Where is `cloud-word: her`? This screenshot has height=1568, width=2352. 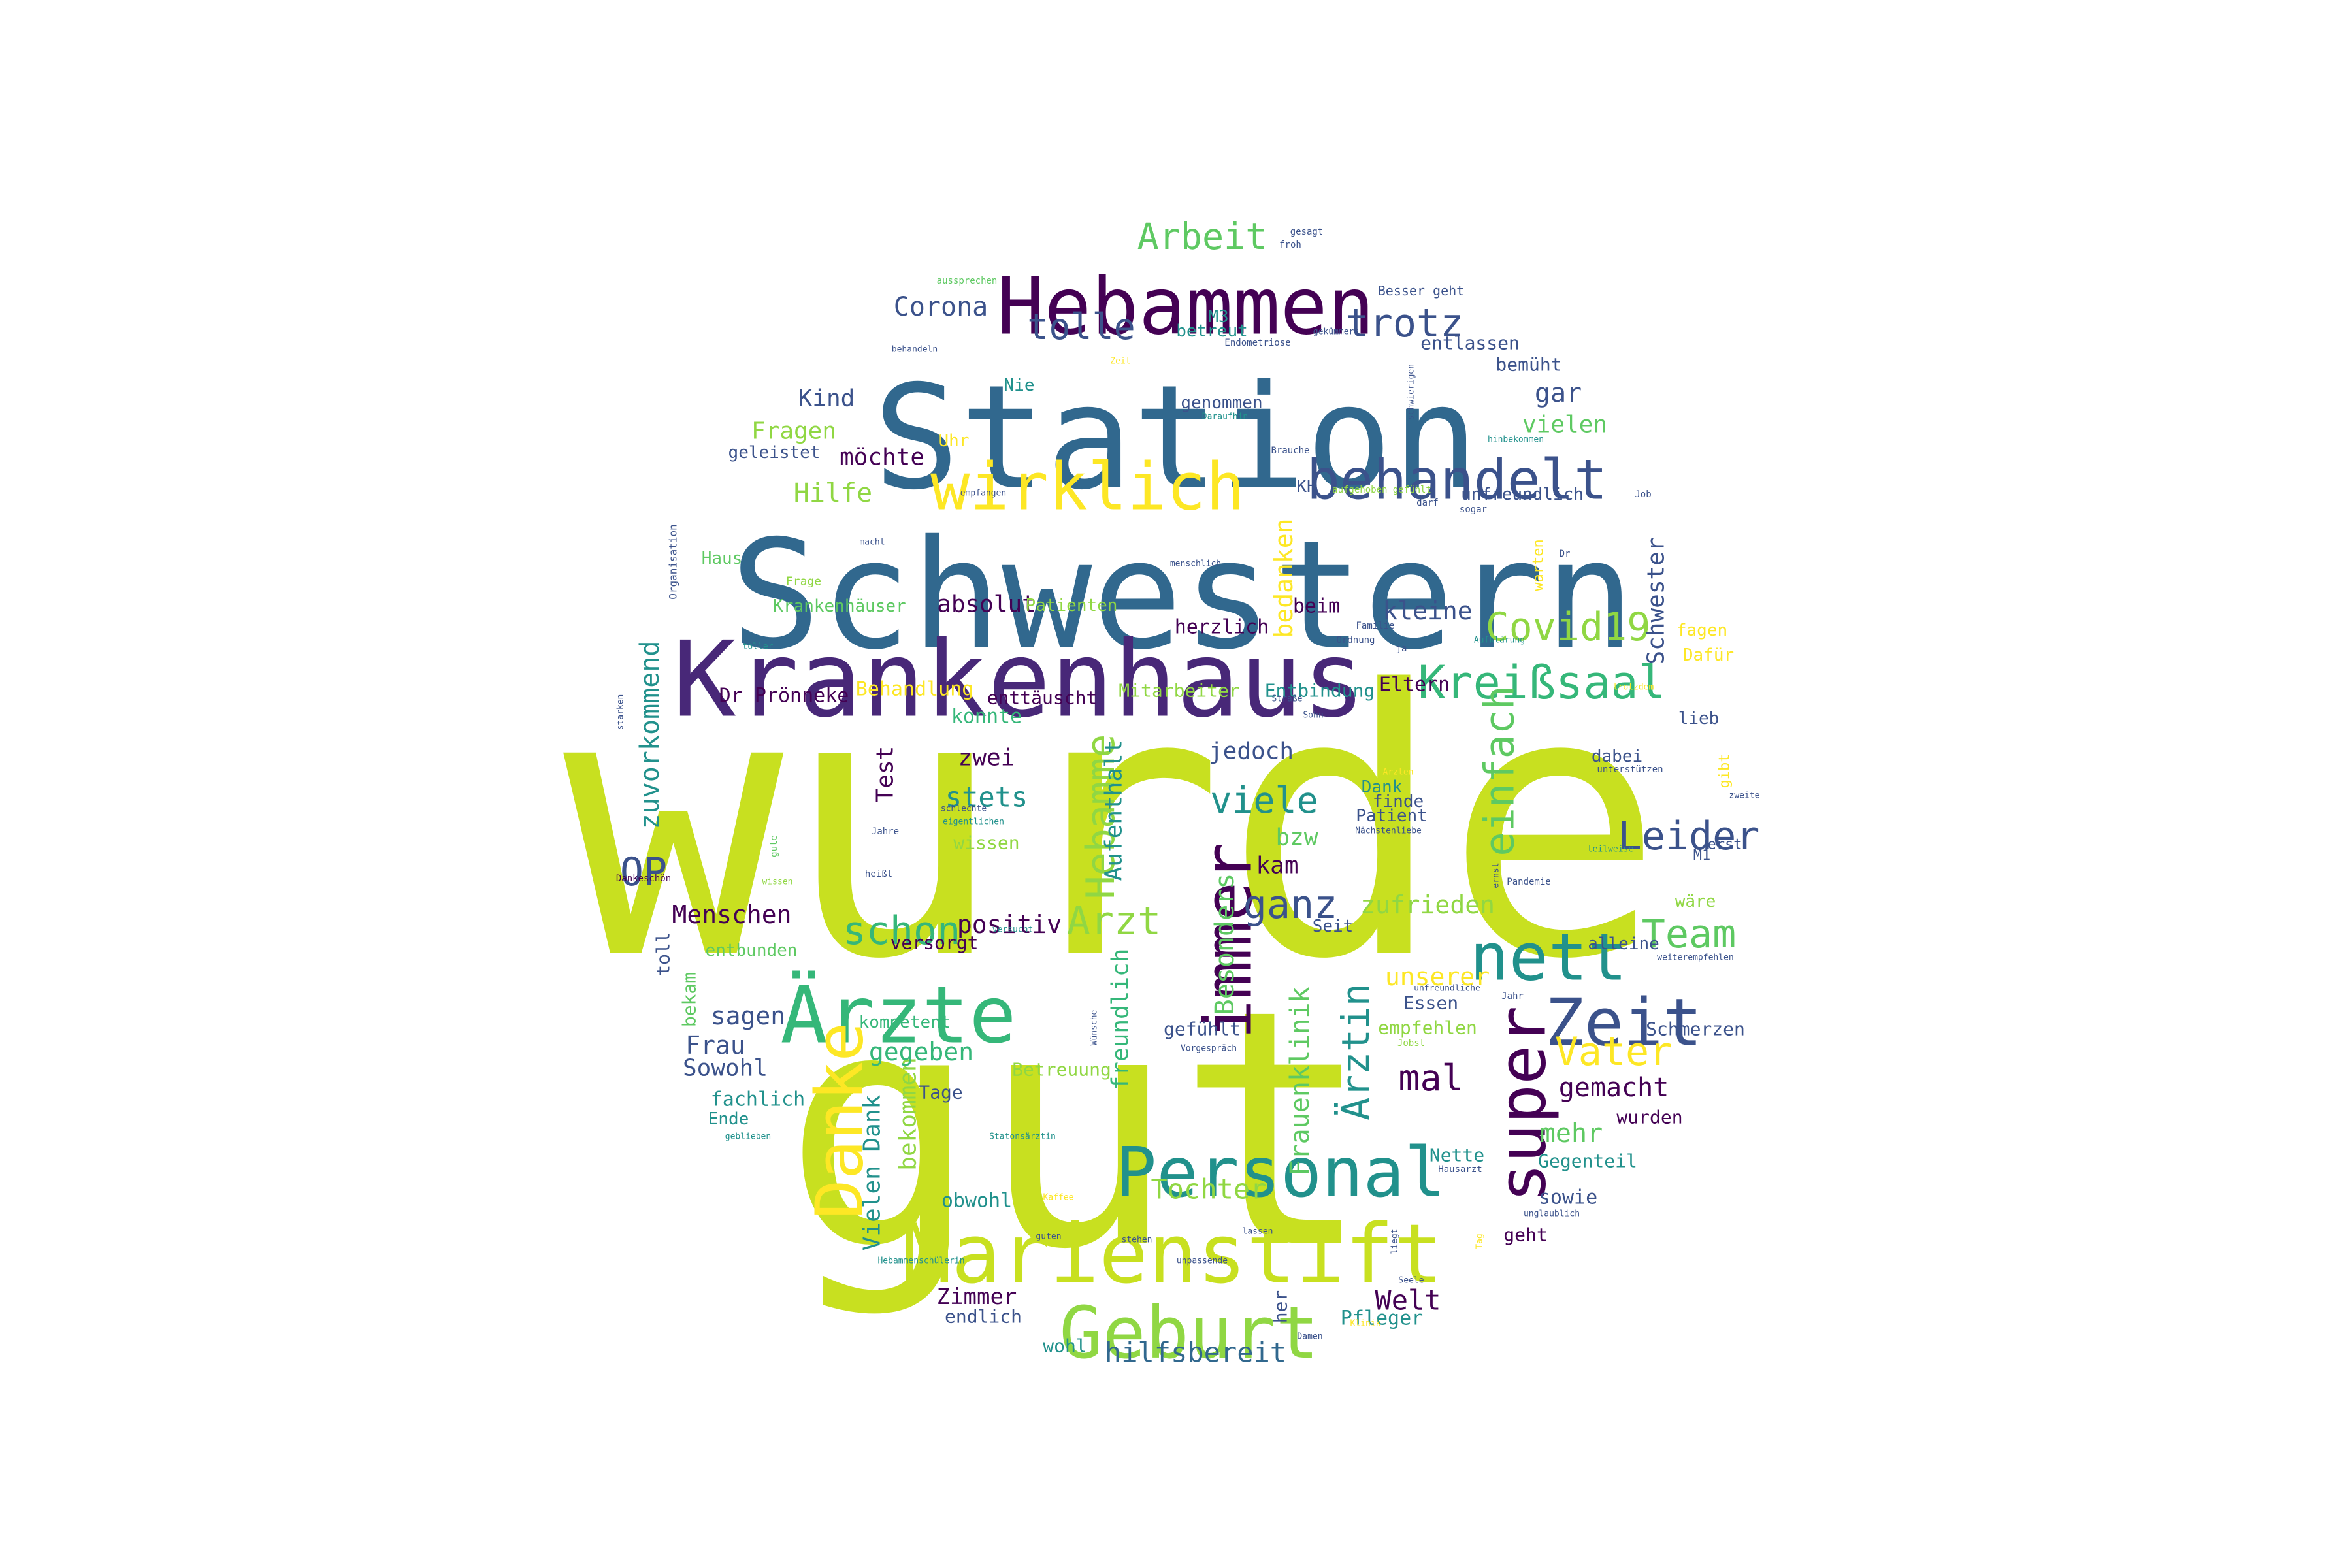
cloud-word: her is located at coordinates (1281, 1307).